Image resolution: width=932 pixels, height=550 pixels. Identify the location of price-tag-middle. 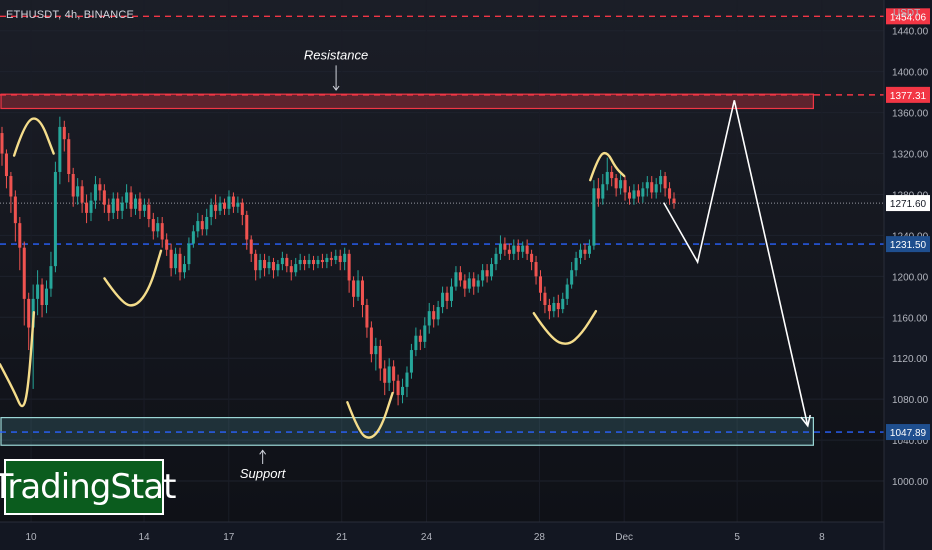
(908, 244).